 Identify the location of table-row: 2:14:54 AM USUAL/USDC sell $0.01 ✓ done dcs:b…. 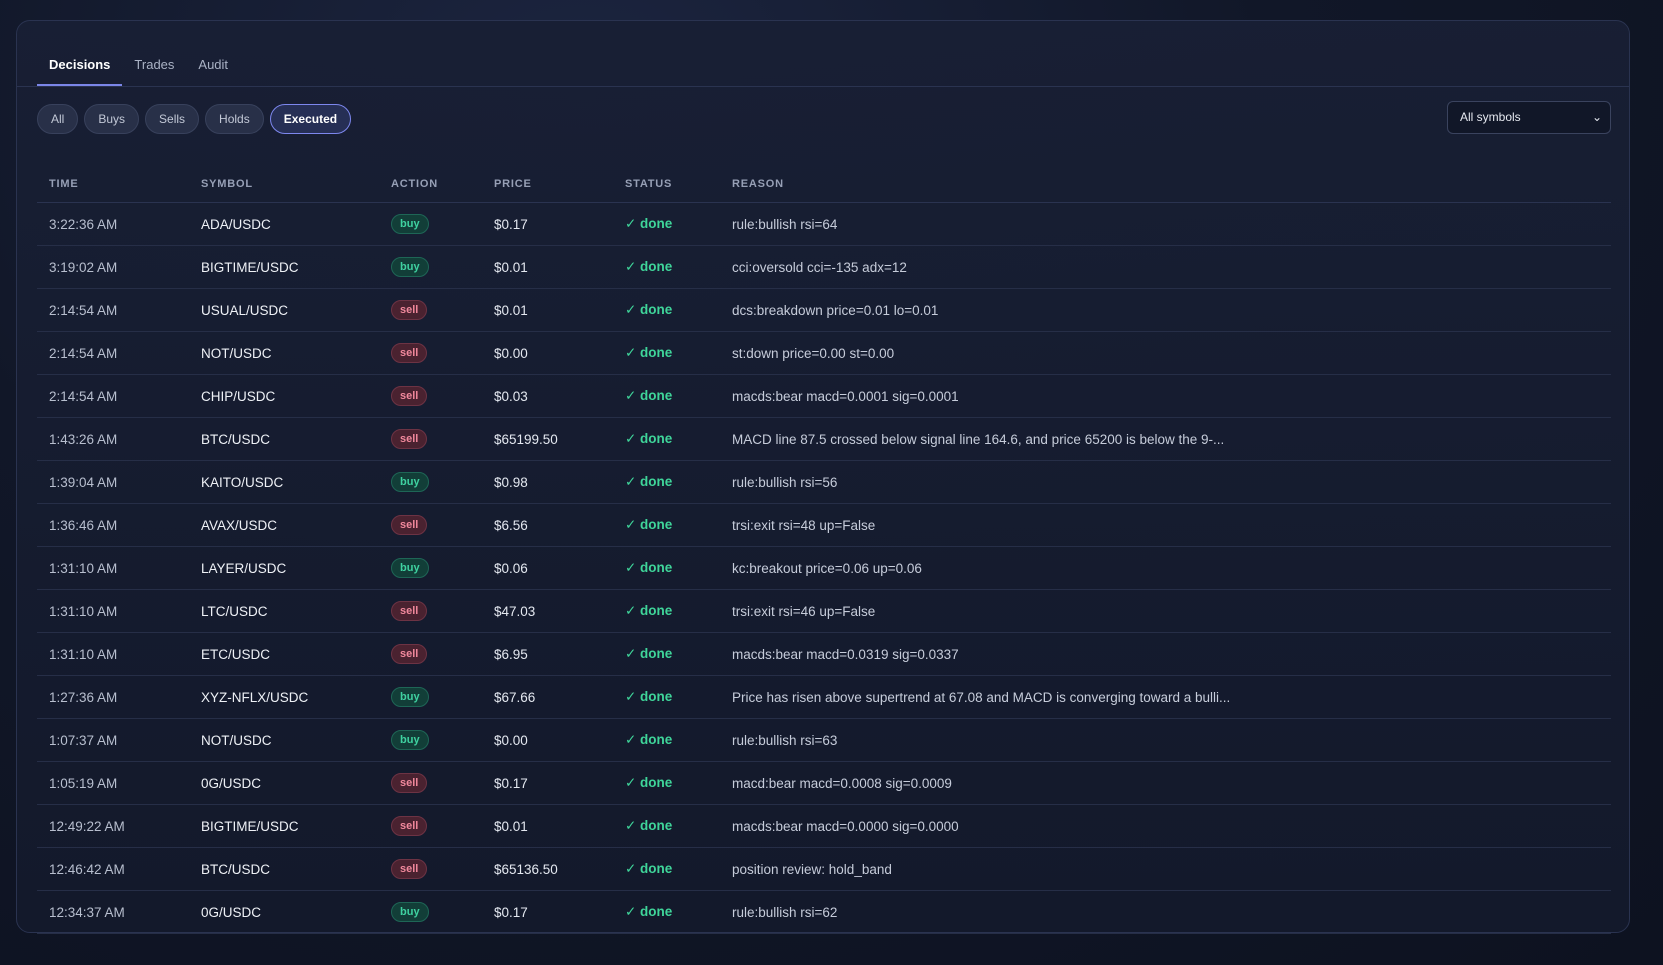
(824, 310).